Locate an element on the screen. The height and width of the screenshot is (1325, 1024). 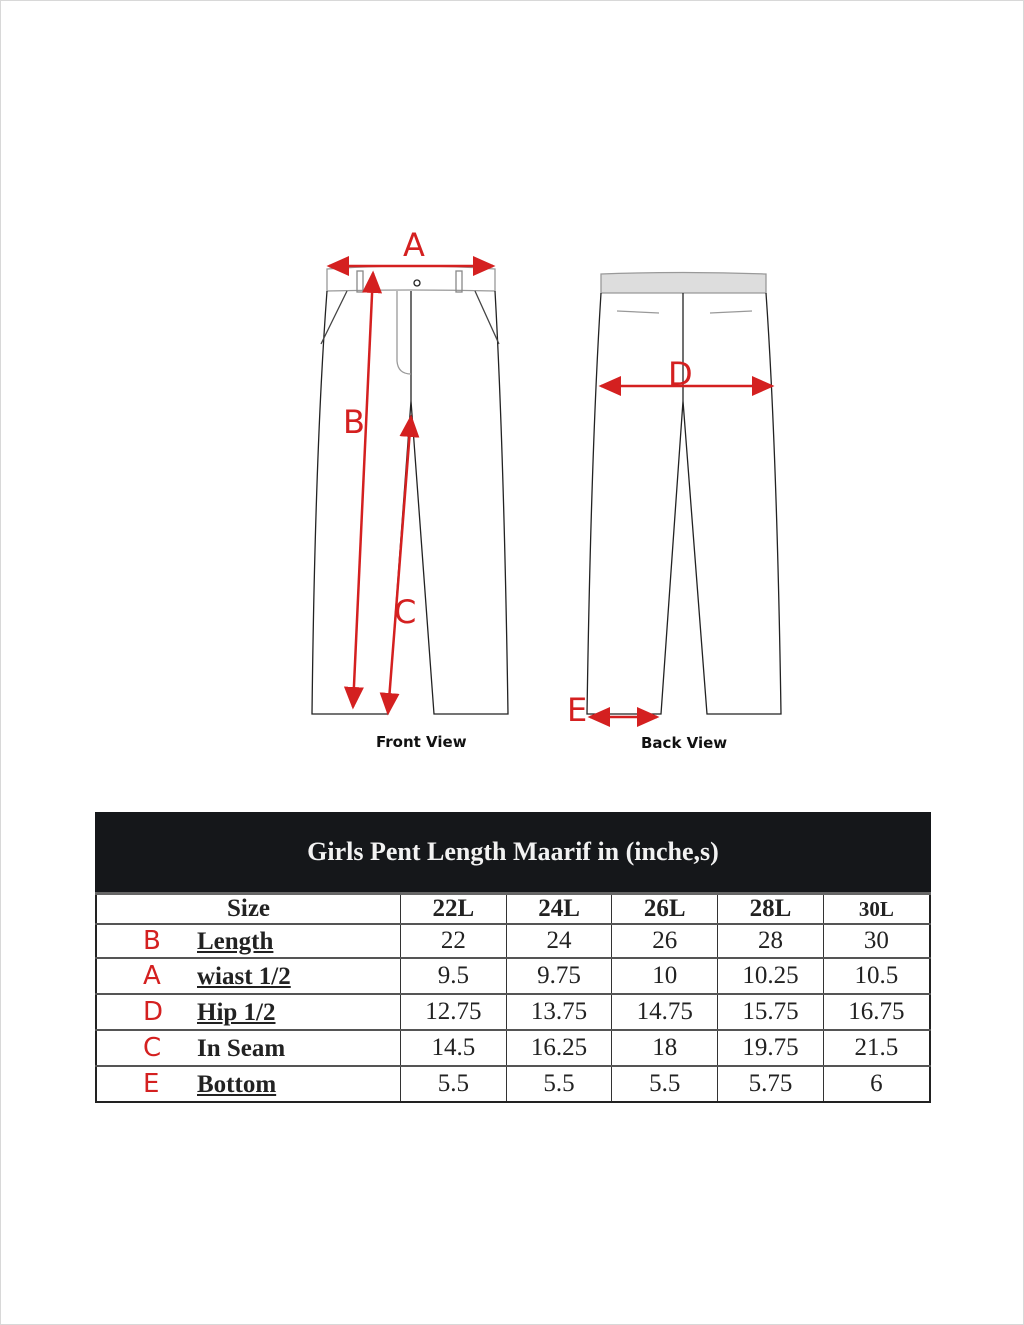
row-marker: E is located at coordinates (151, 1084).